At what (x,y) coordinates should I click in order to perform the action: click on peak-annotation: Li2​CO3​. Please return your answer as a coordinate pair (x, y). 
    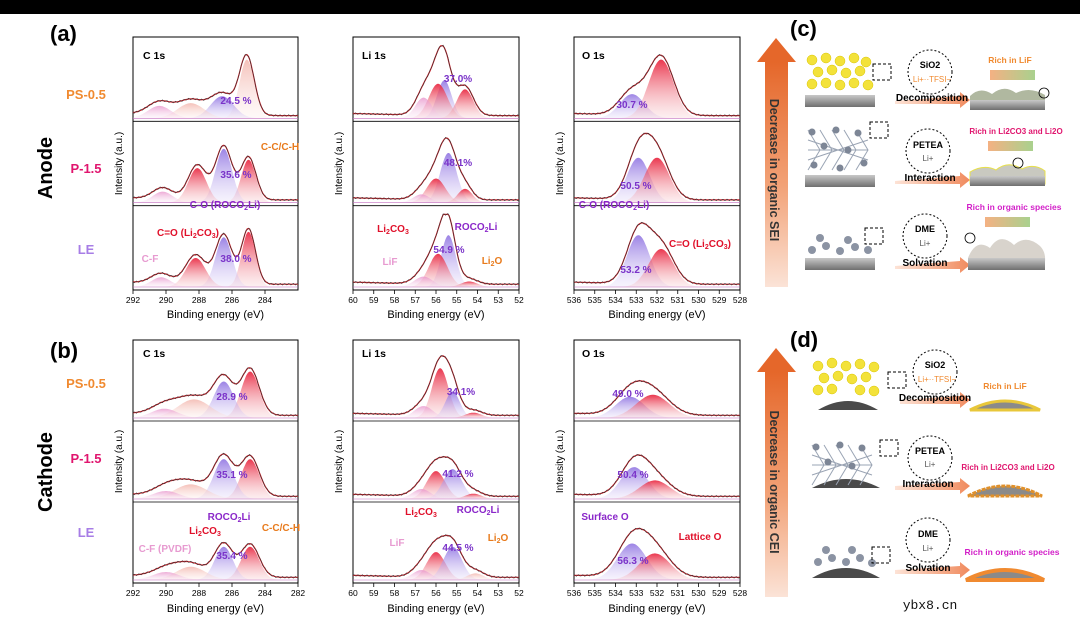
    Looking at the image, I should click on (421, 513).